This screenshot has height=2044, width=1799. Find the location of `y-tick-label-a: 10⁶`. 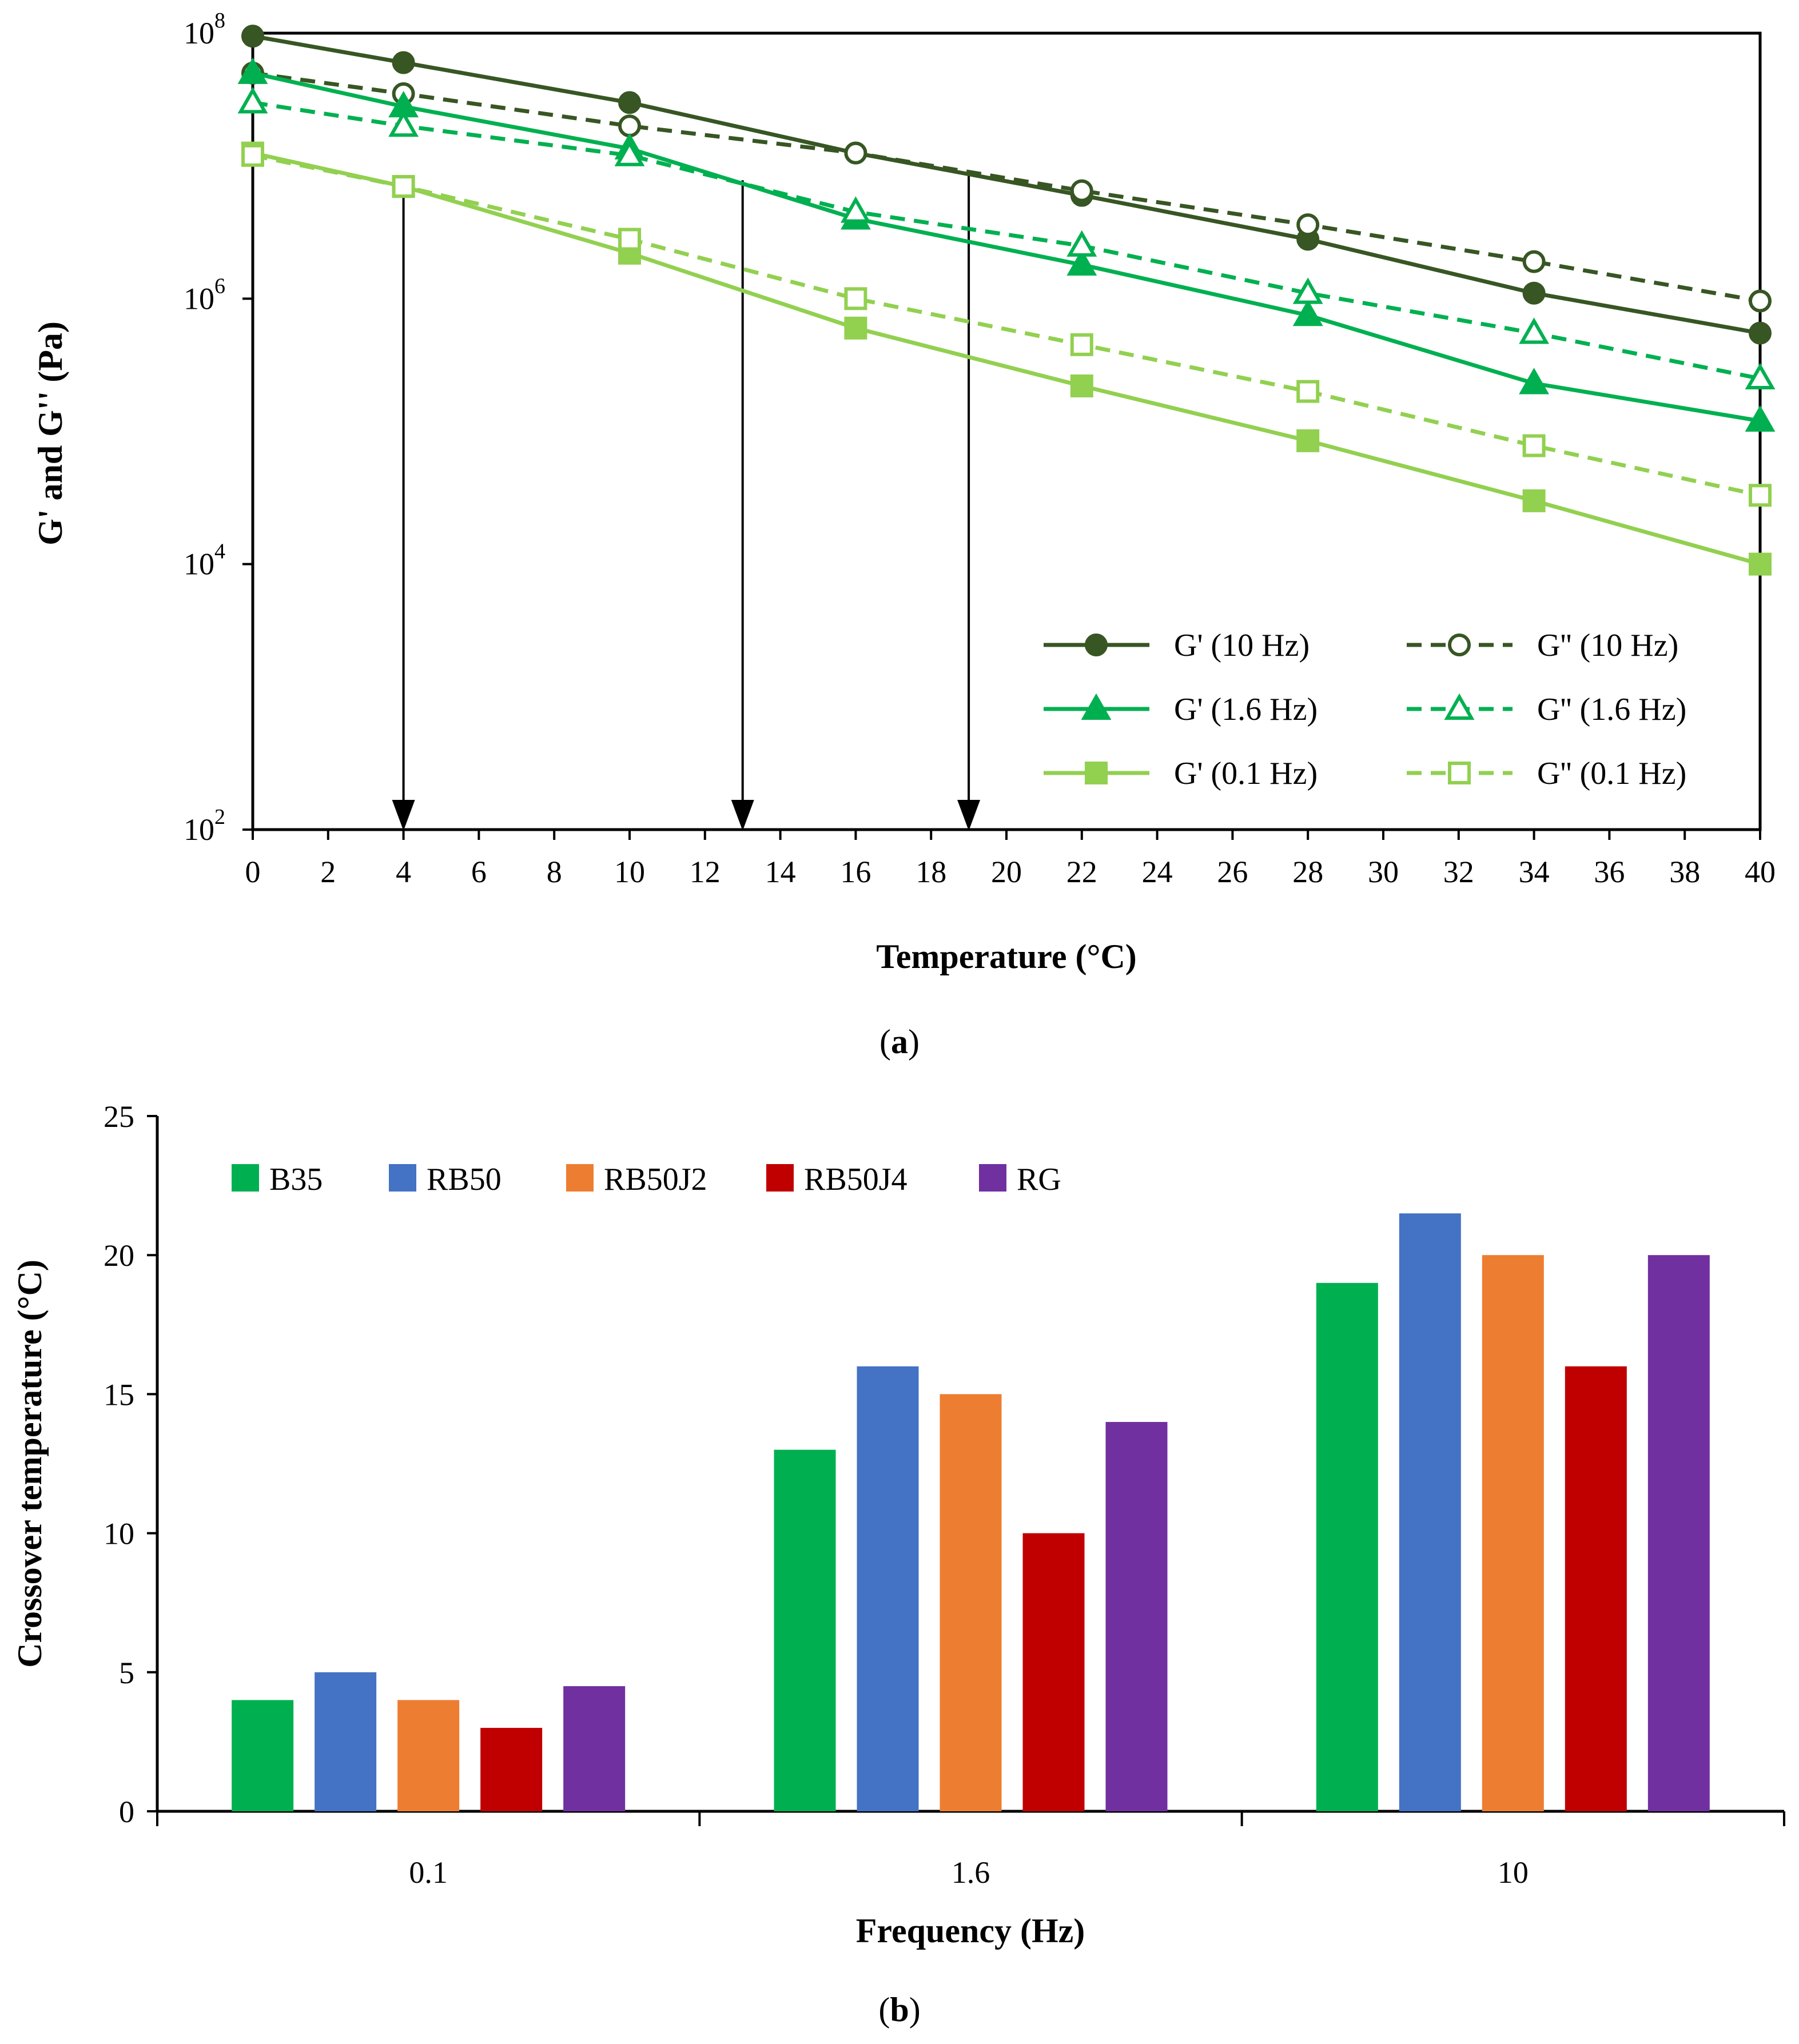

y-tick-label-a: 10⁶ is located at coordinates (204, 295).